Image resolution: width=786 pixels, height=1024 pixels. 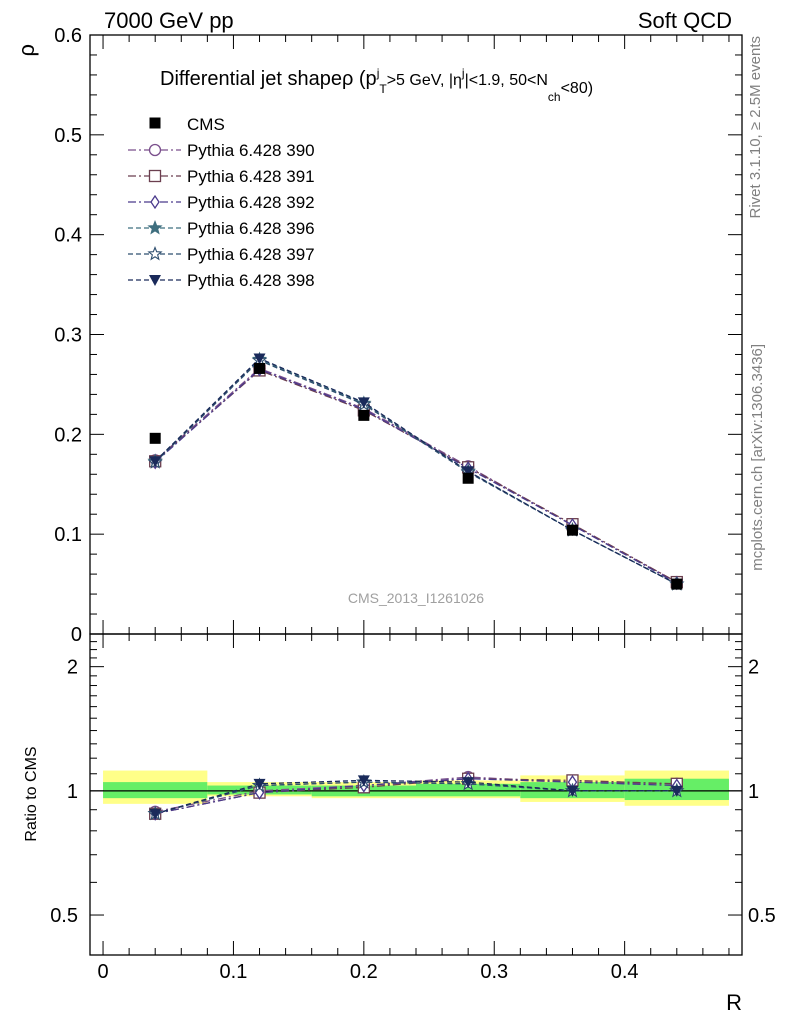 I want to click on title-part-cut1: >5 GeV, |η, so click(x=424, y=80).